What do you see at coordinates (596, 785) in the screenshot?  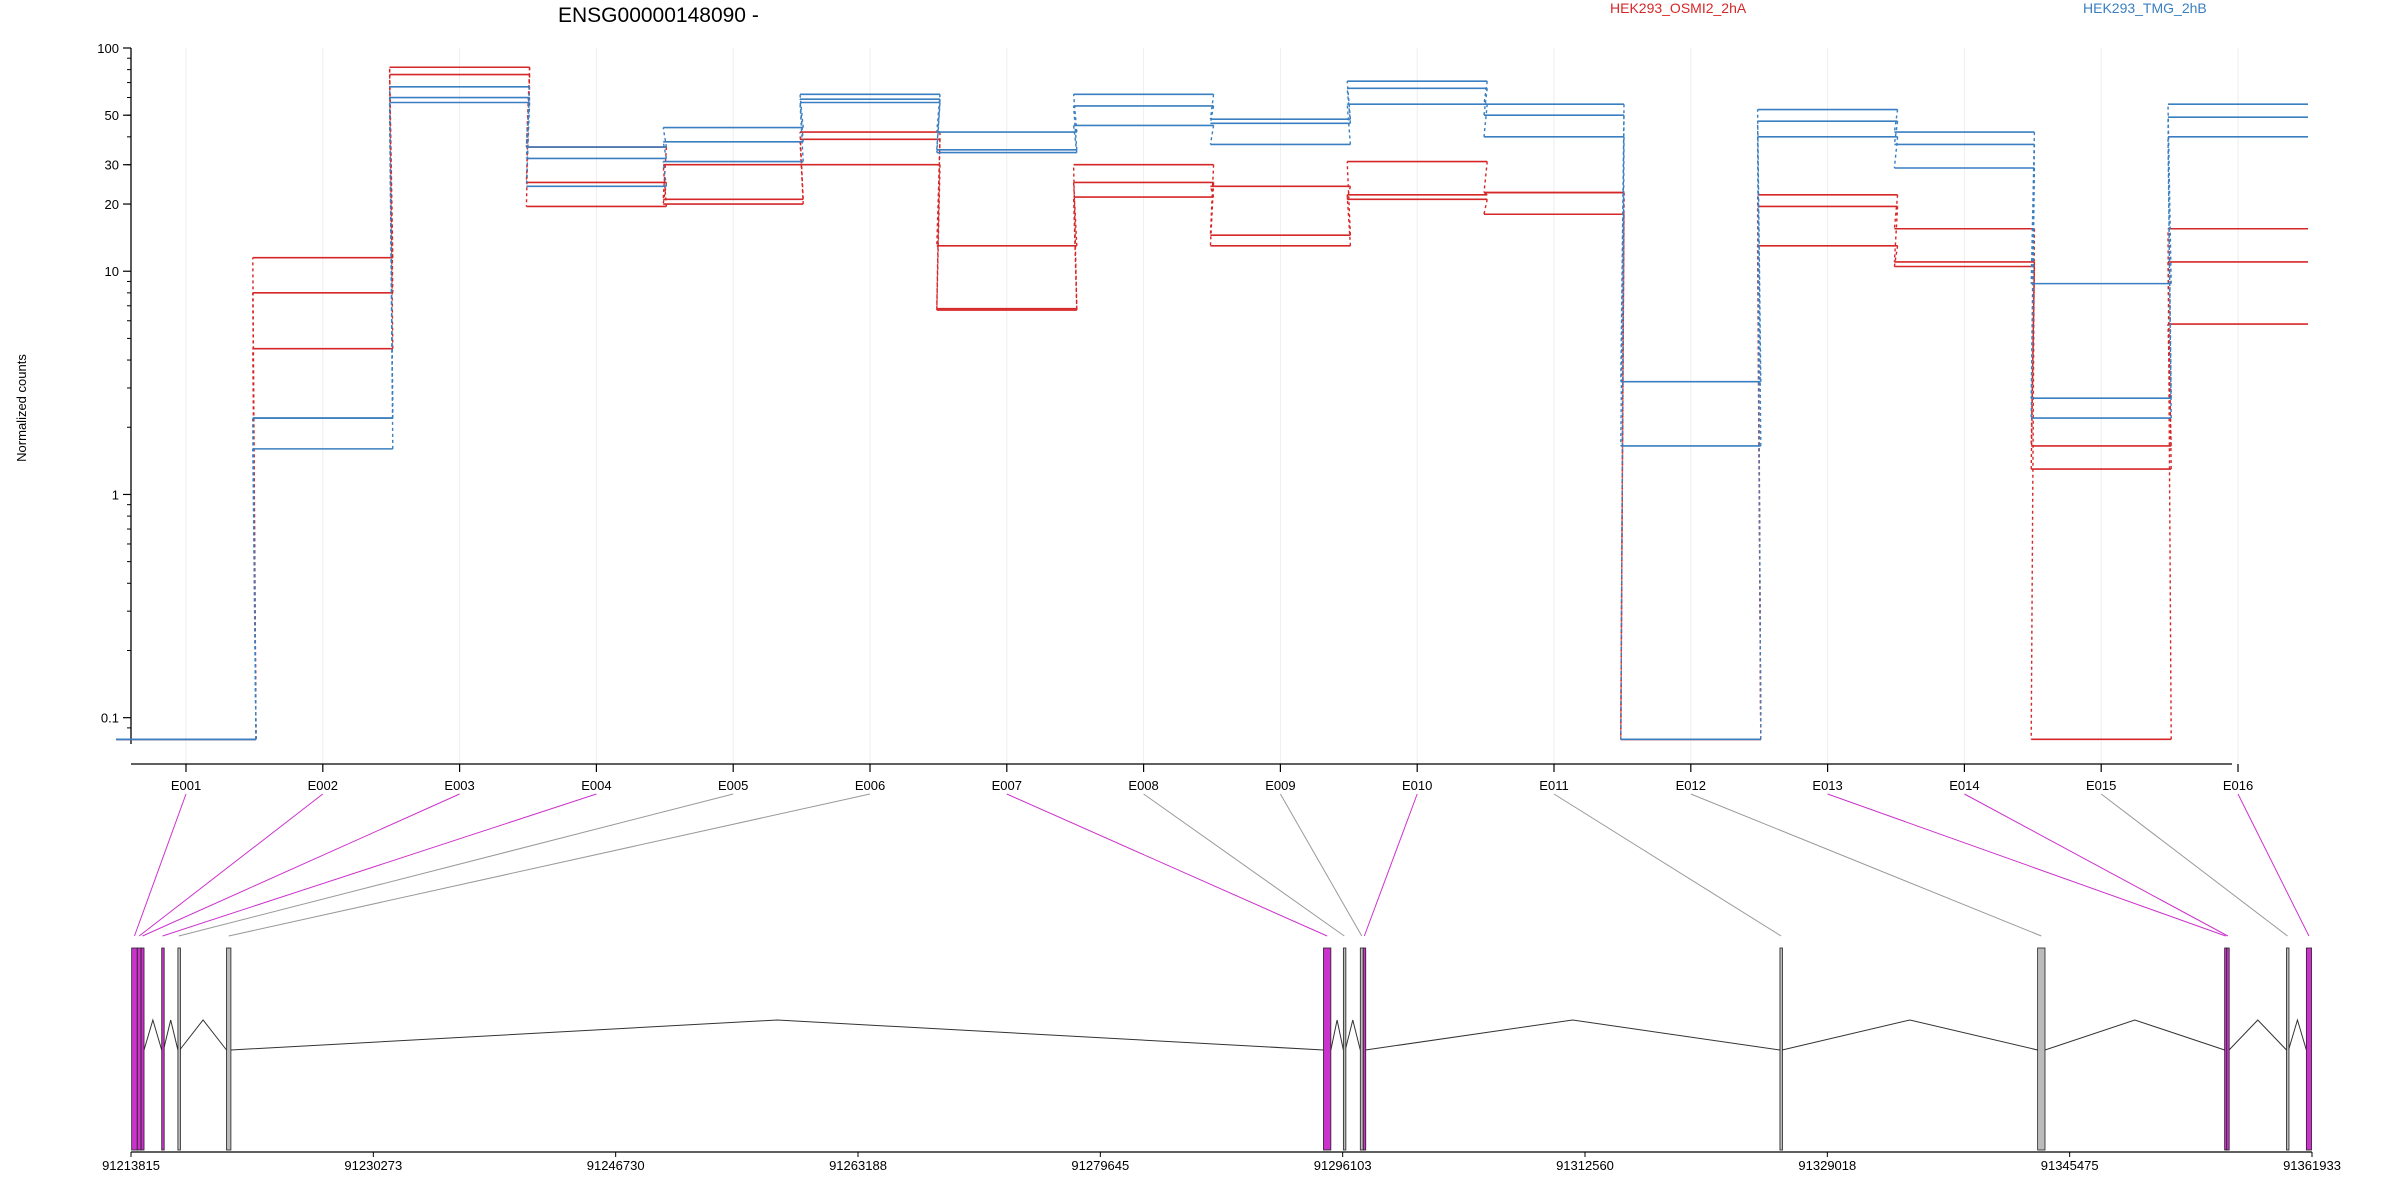 I see `x-tick-label-e004: E004` at bounding box center [596, 785].